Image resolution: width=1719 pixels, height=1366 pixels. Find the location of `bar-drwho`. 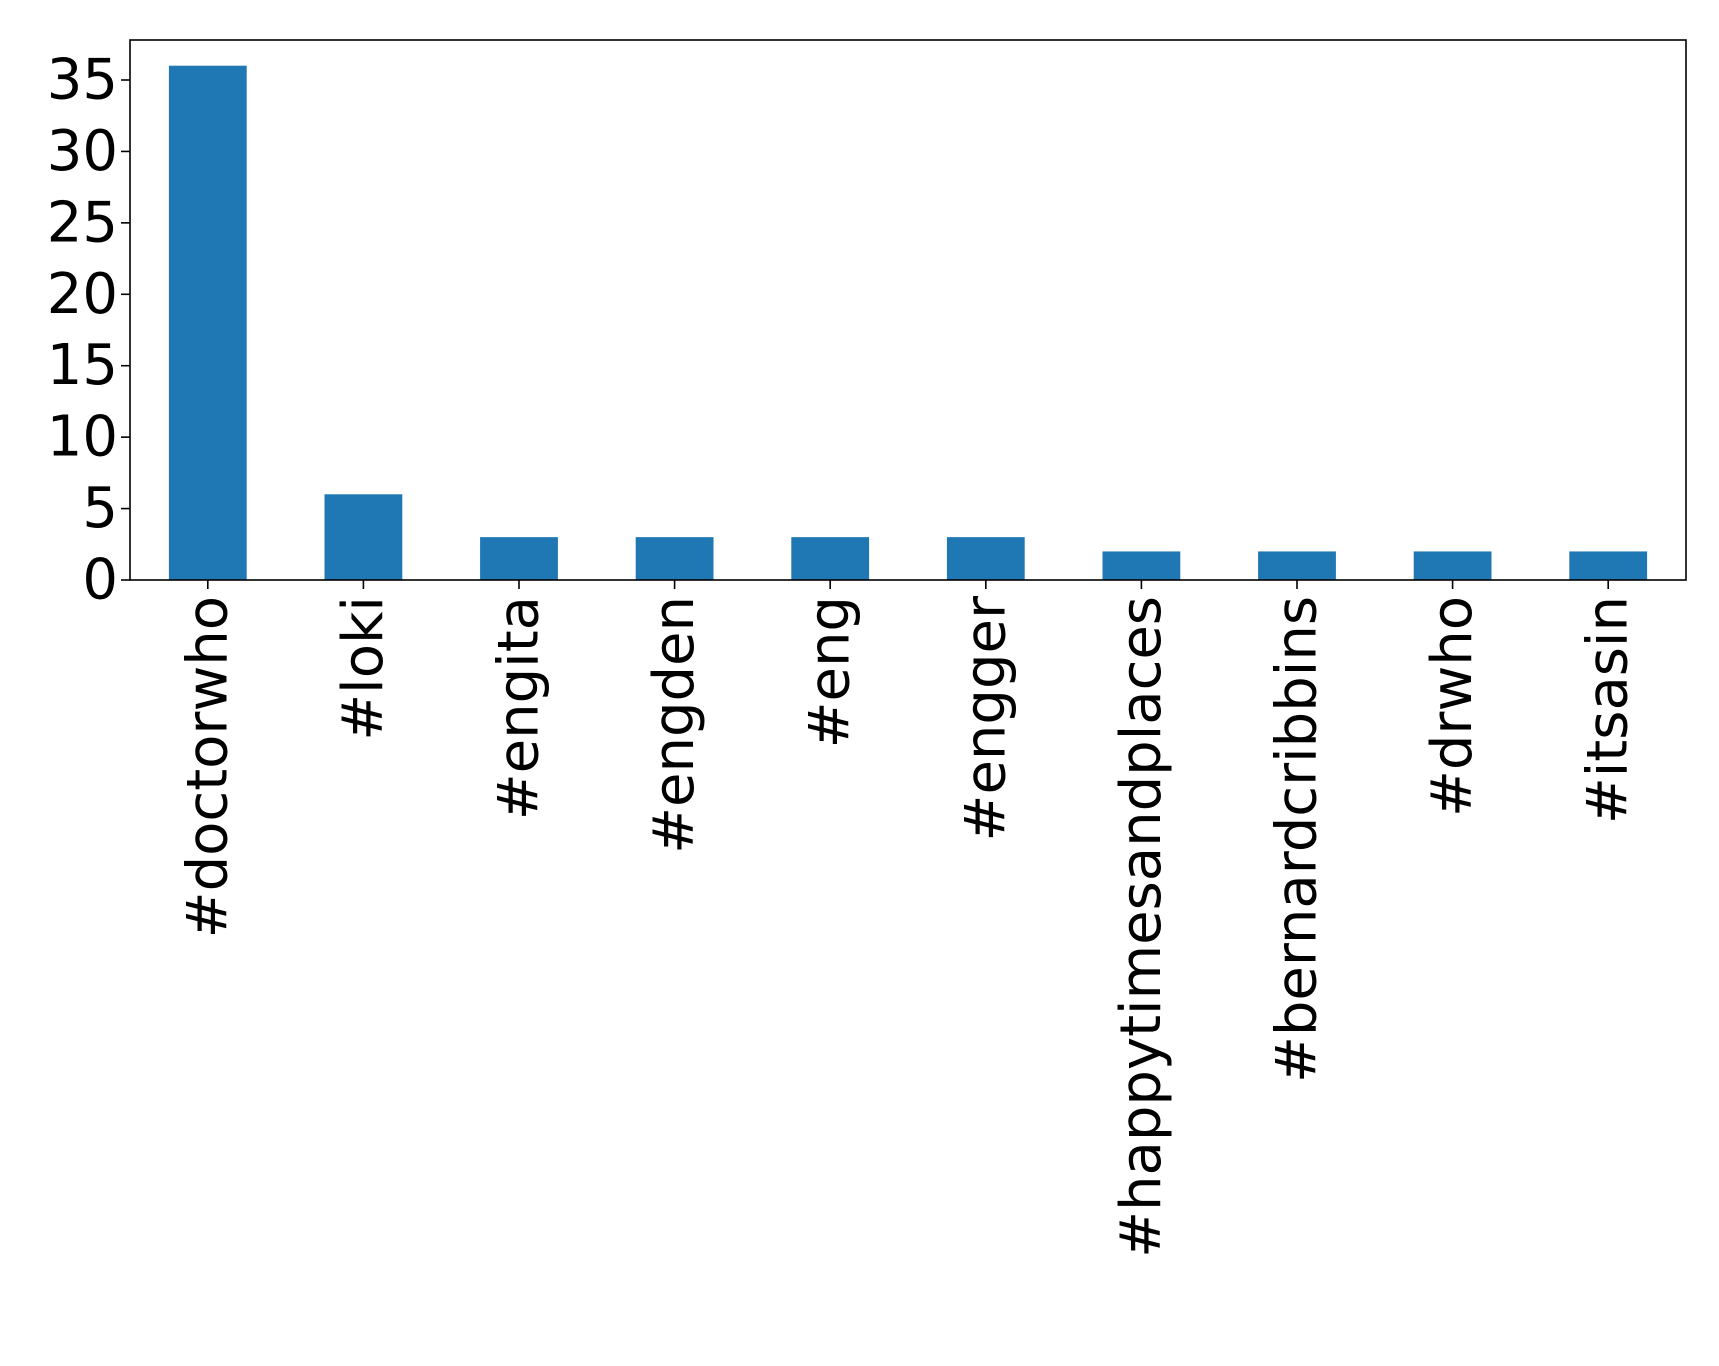

bar-drwho is located at coordinates (1452, 565).